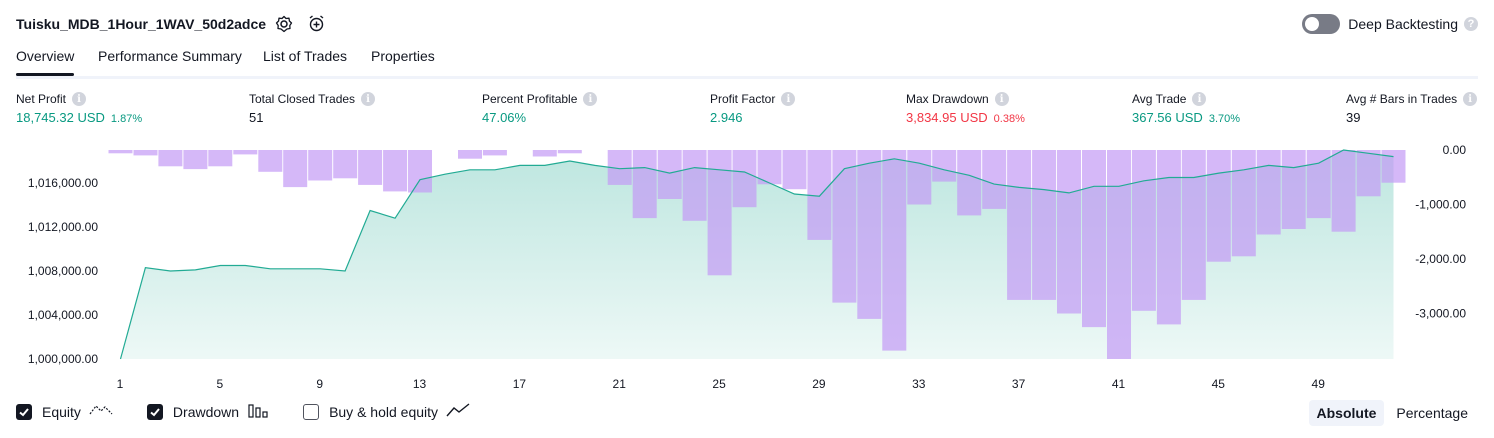 The image size is (1494, 438). I want to click on drawdown-checkbox, so click(154, 411).